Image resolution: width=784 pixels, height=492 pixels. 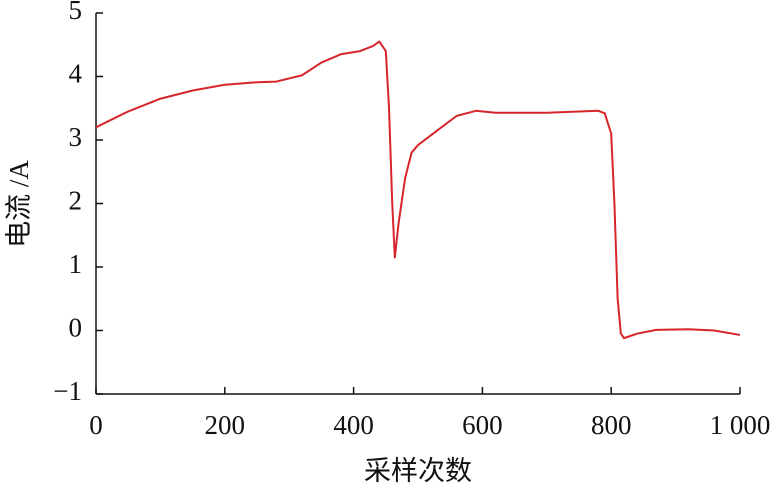 What do you see at coordinates (740, 425) in the screenshot?
I see `x-tick-label: 1 000` at bounding box center [740, 425].